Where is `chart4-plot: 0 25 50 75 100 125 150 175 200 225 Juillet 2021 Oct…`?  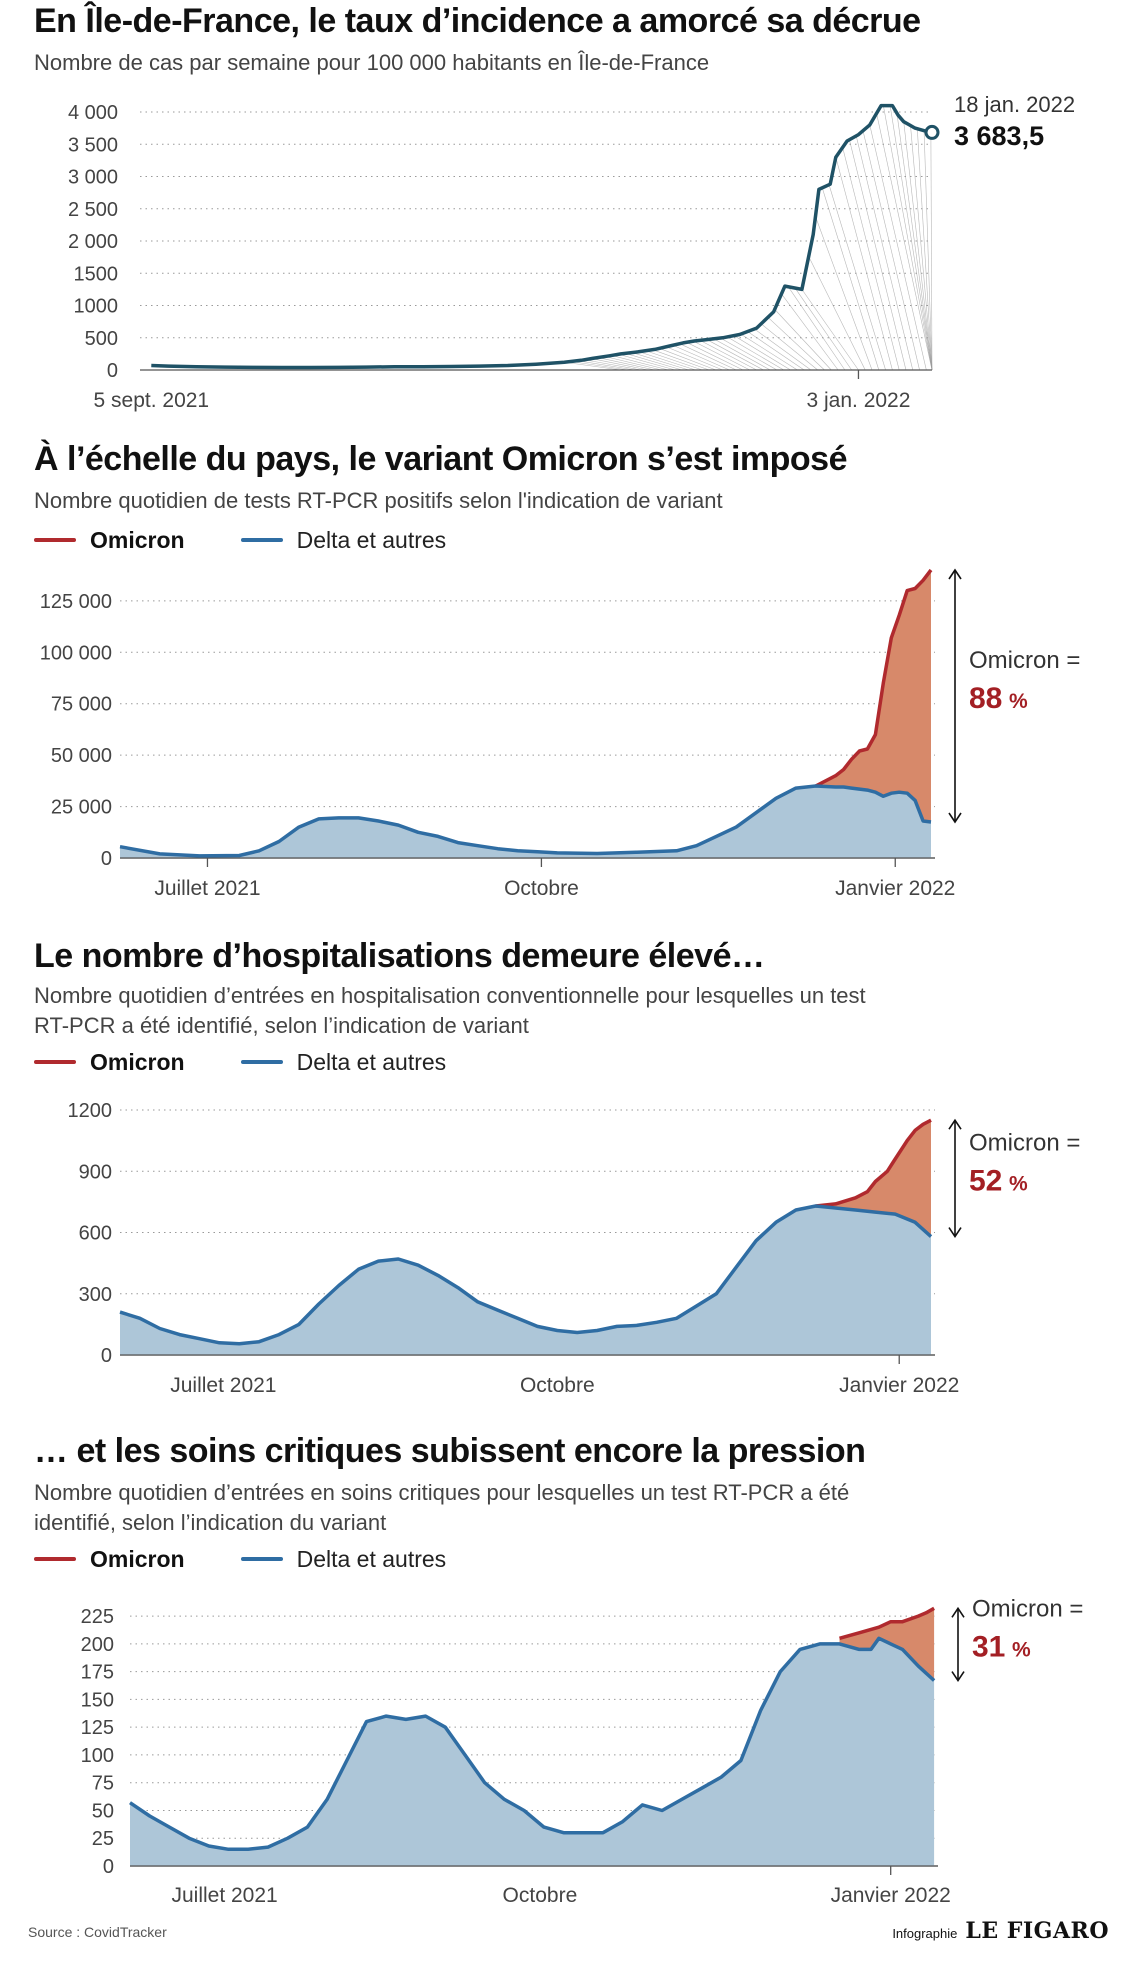
chart4-plot: 0 25 50 75 100 125 150 175 200 225 Juillet 2021 Oct… is located at coordinates (582, 1751).